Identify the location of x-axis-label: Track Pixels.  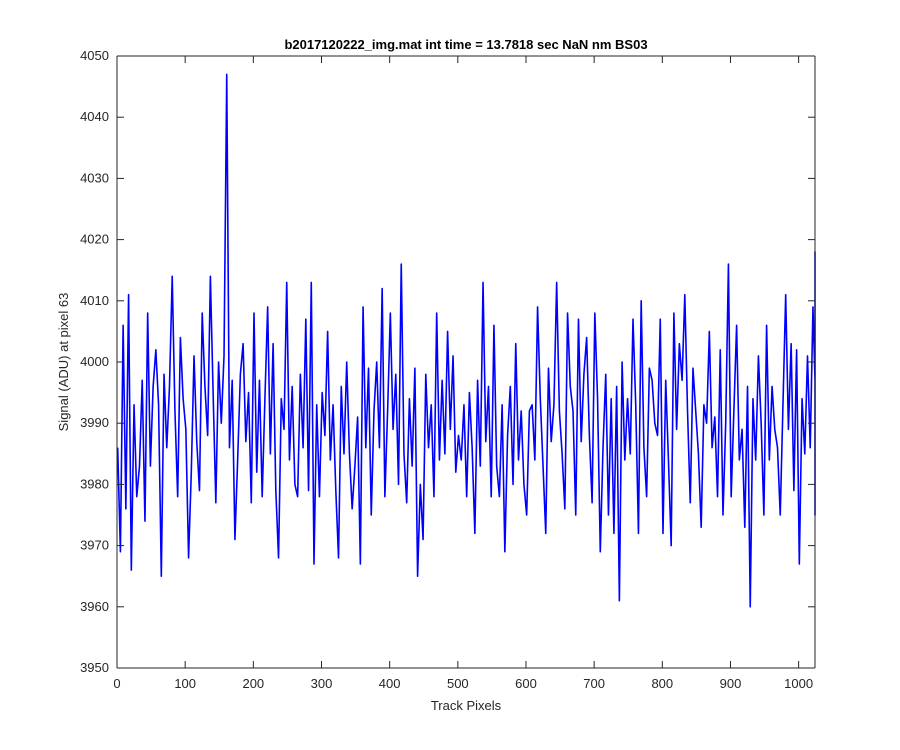
(466, 705).